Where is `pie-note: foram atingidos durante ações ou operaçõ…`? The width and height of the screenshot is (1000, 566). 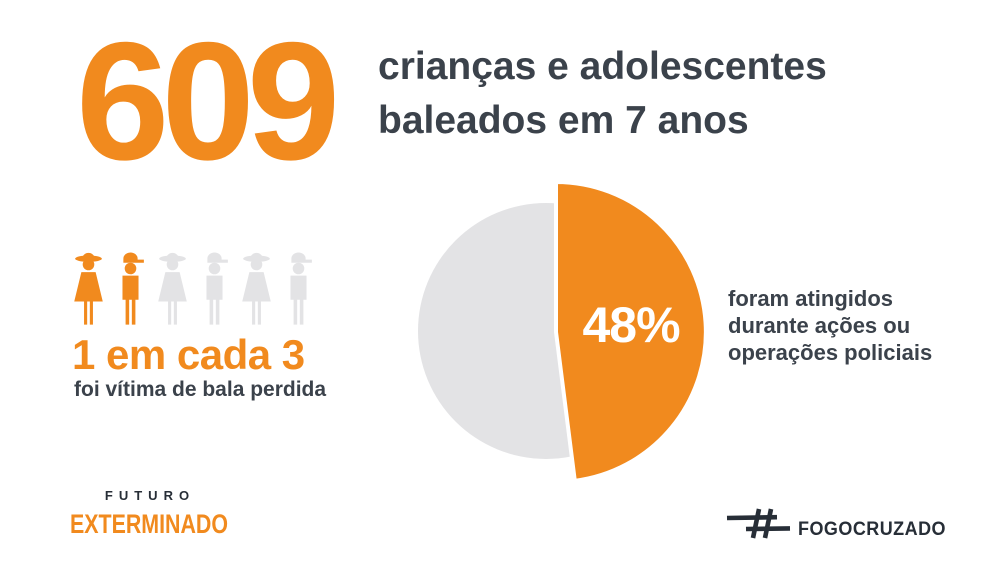 pie-note: foram atingidos durante ações ou operaçõ… is located at coordinates (830, 325).